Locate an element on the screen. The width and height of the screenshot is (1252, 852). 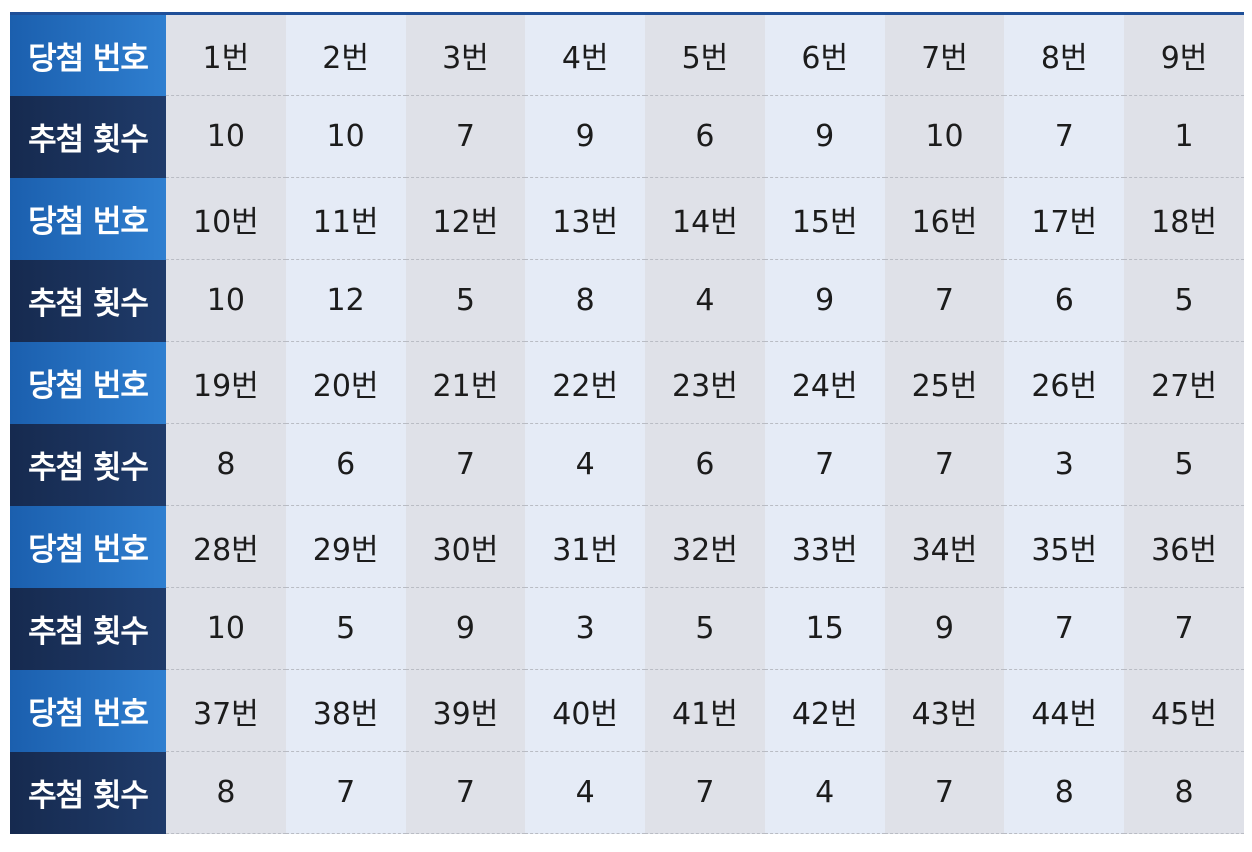
winning-number-cell: 3번 is located at coordinates (465, 54).